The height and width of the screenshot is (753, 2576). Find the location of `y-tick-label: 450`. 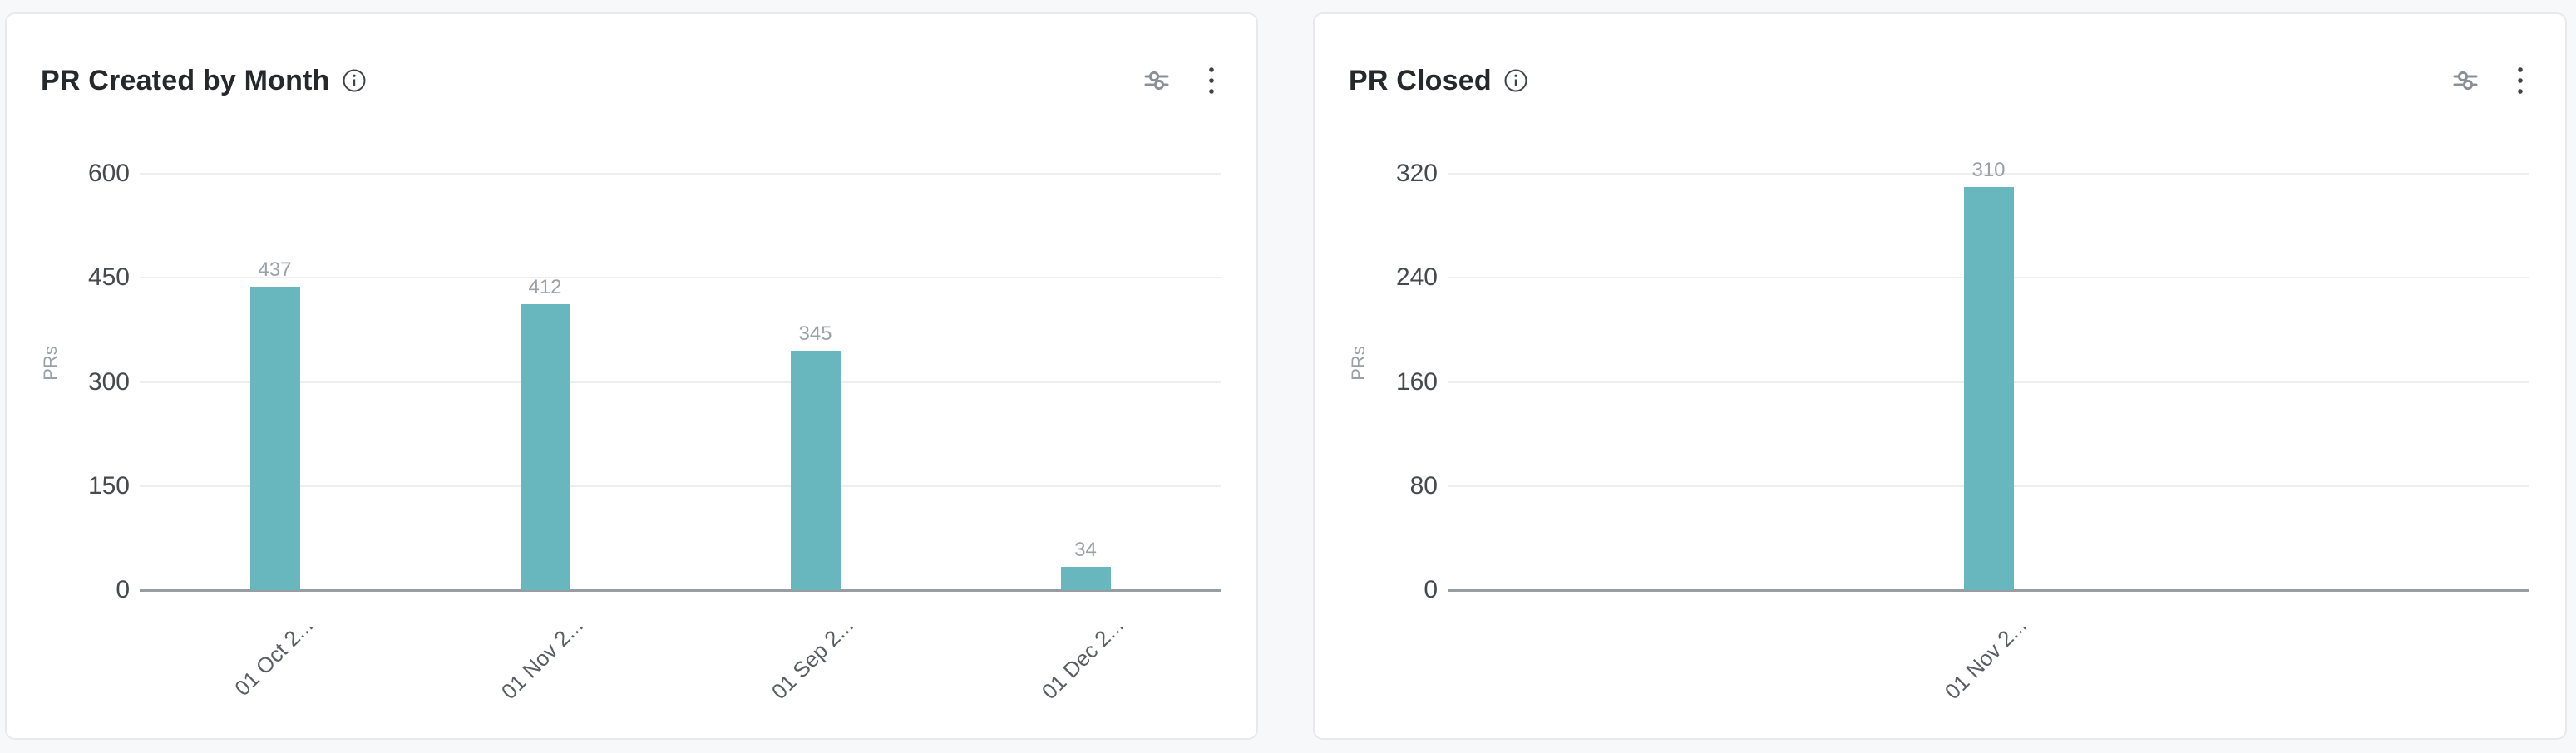

y-tick-label: 450 is located at coordinates (109, 277).